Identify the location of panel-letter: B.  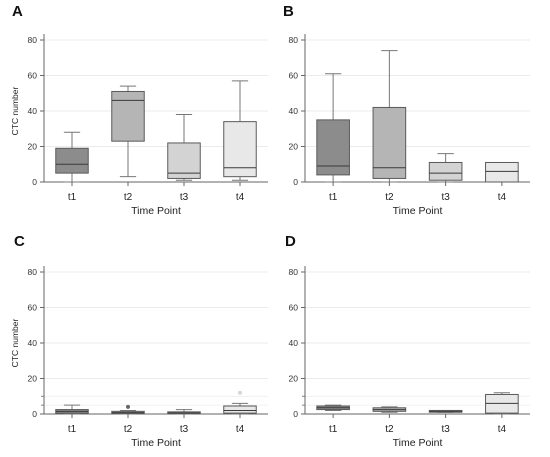
(288, 11).